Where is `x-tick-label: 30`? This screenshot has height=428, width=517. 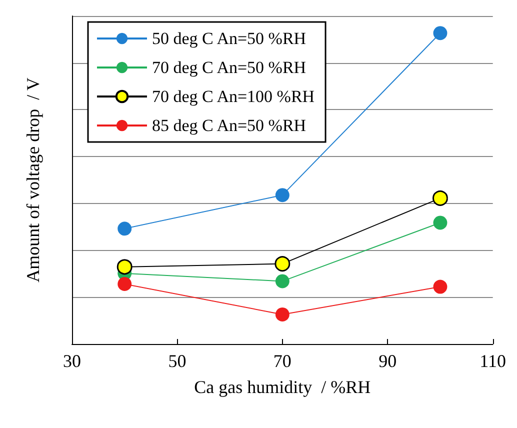
x-tick-label: 30 is located at coordinates (72, 361).